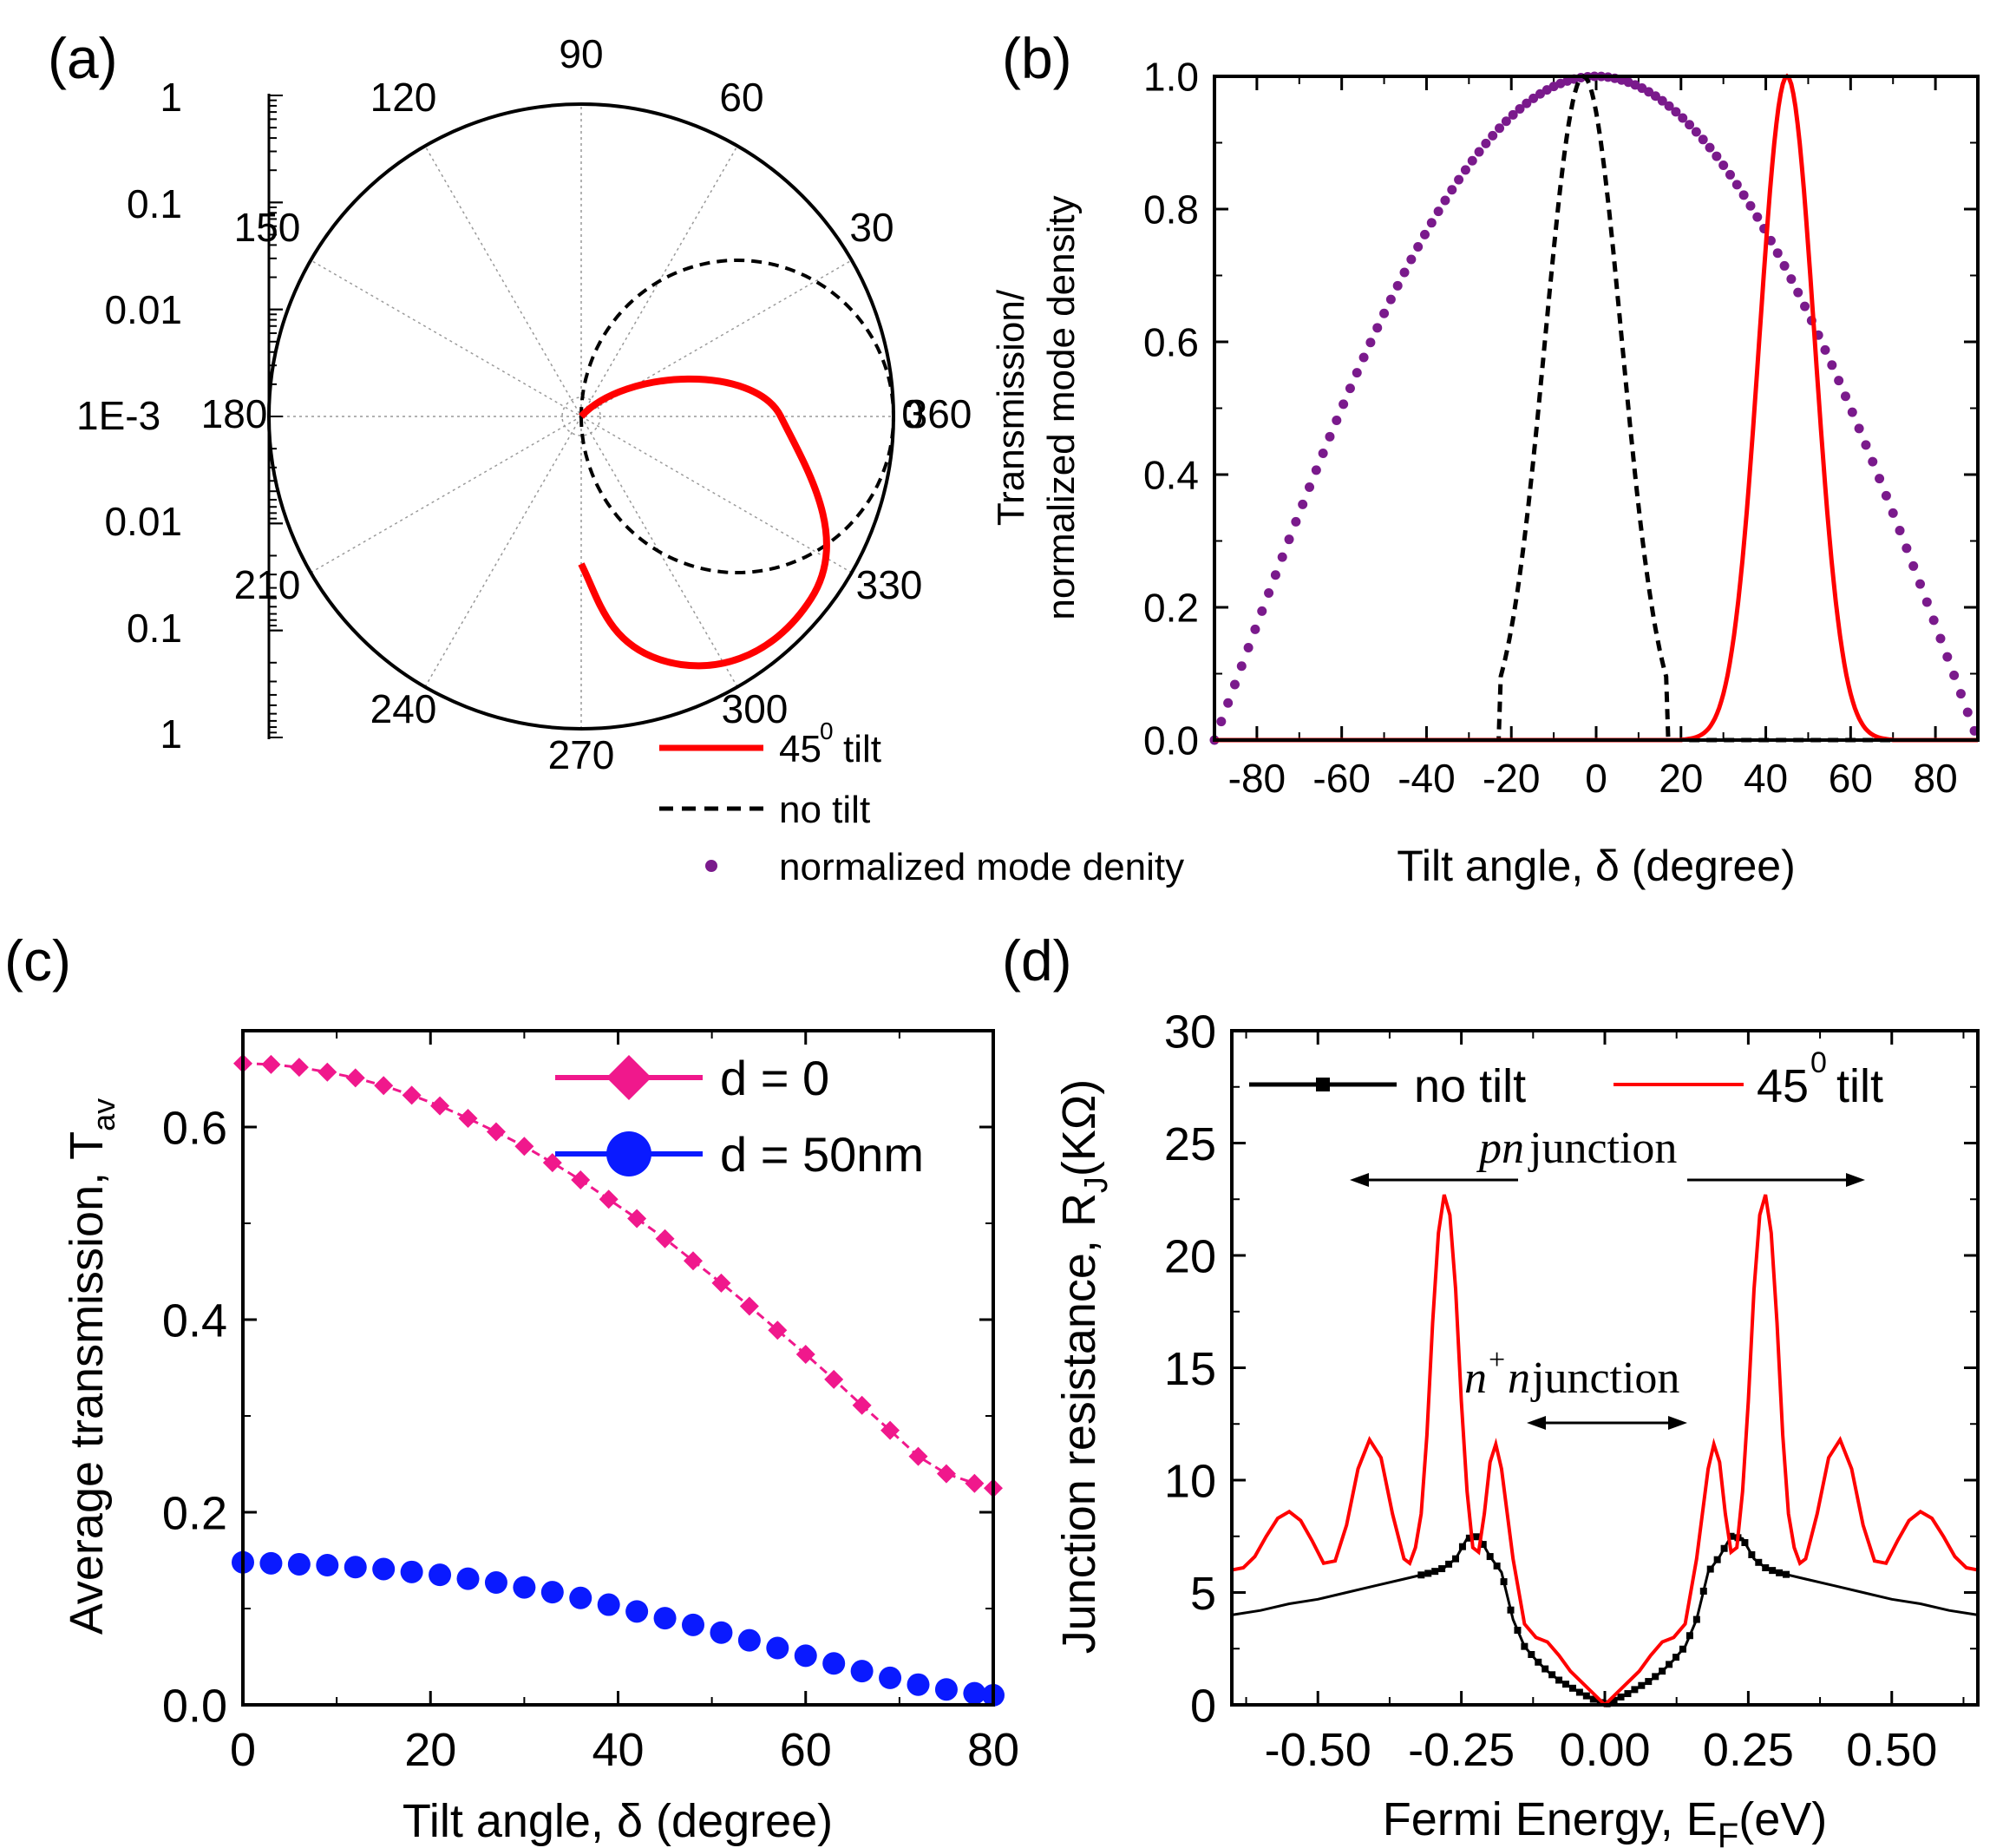 The width and height of the screenshot is (2003, 1848). Describe the element at coordinates (1936, 778) in the screenshot. I see `x-tick-label: 80` at that location.